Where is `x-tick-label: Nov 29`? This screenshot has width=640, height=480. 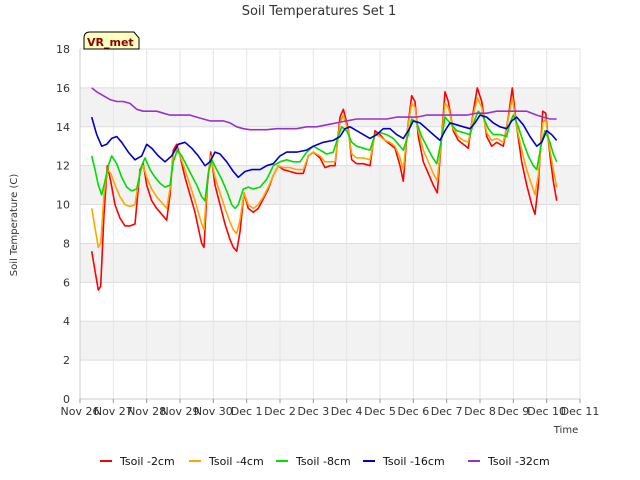
x-tick-label: Nov 29 is located at coordinates (180, 411).